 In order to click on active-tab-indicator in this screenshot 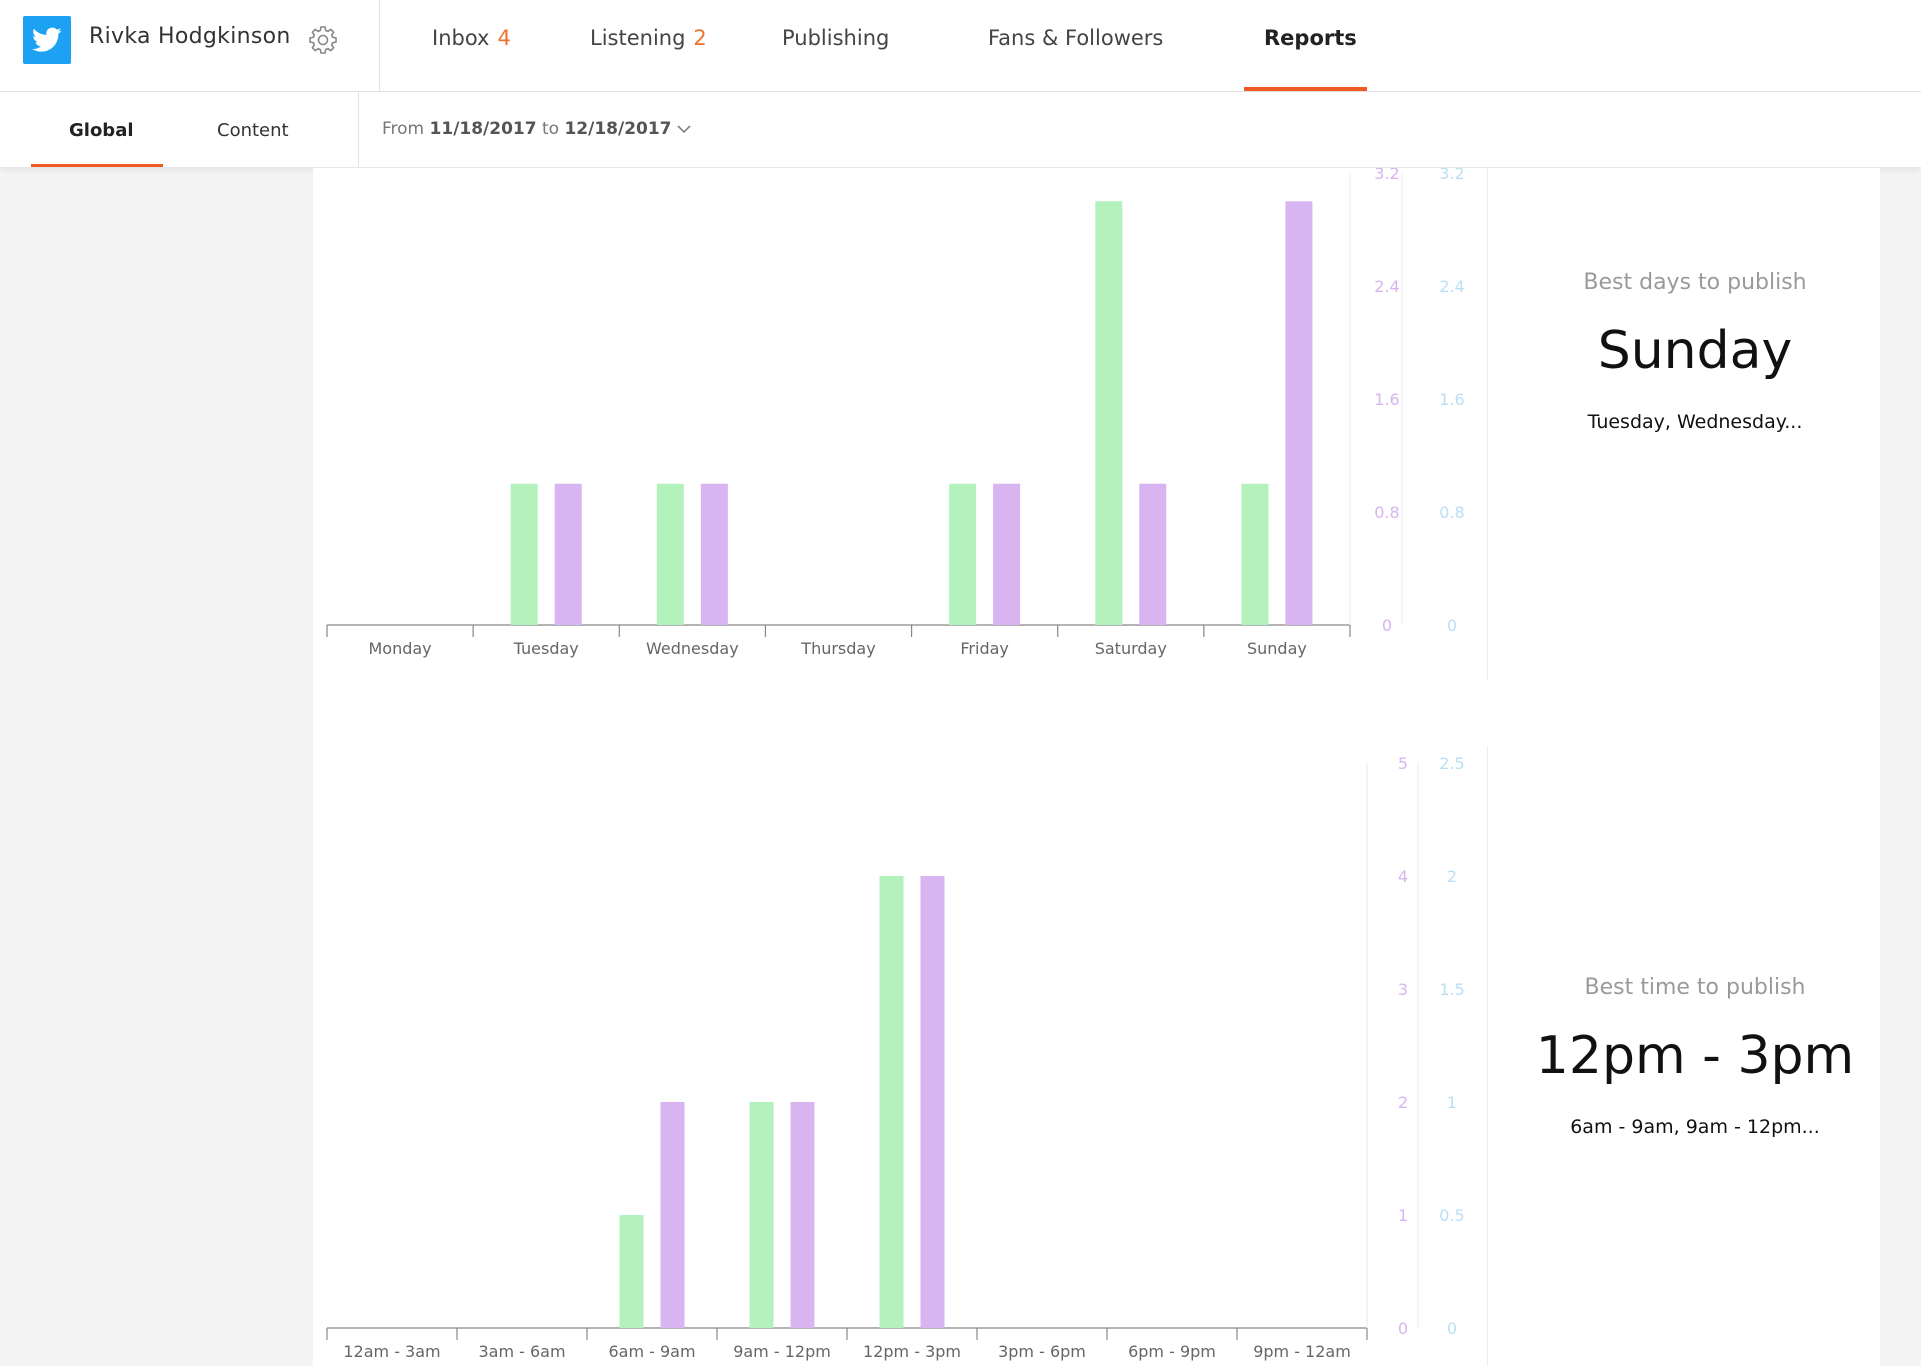, I will do `click(1305, 89)`.